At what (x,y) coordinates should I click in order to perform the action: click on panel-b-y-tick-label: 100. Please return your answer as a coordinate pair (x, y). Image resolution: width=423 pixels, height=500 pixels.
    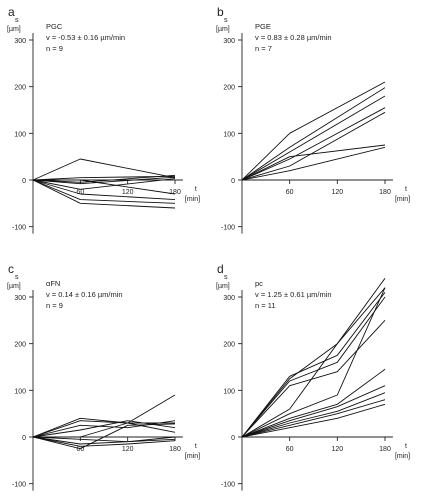
    Looking at the image, I should click on (229, 134).